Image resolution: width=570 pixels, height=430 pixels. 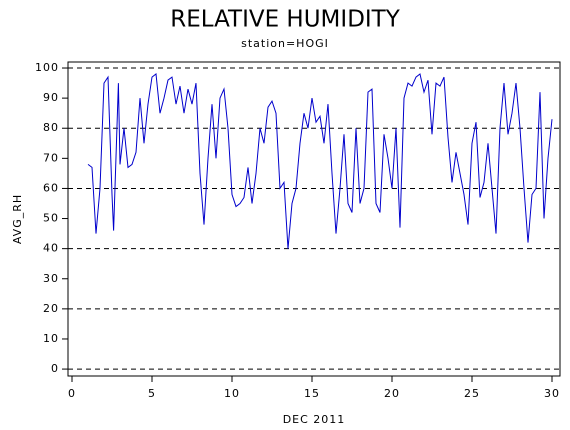 I want to click on x-tick-label: 10, so click(x=232, y=393).